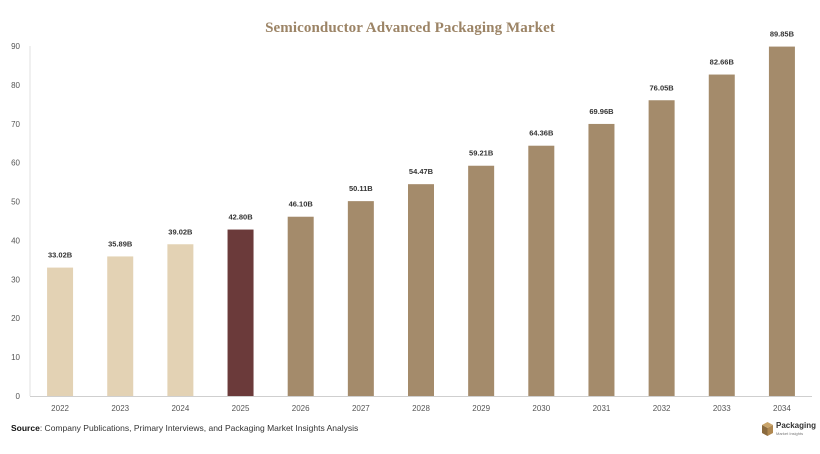 The height and width of the screenshot is (454, 820). I want to click on x-tick-label-2028: 2028, so click(421, 408).